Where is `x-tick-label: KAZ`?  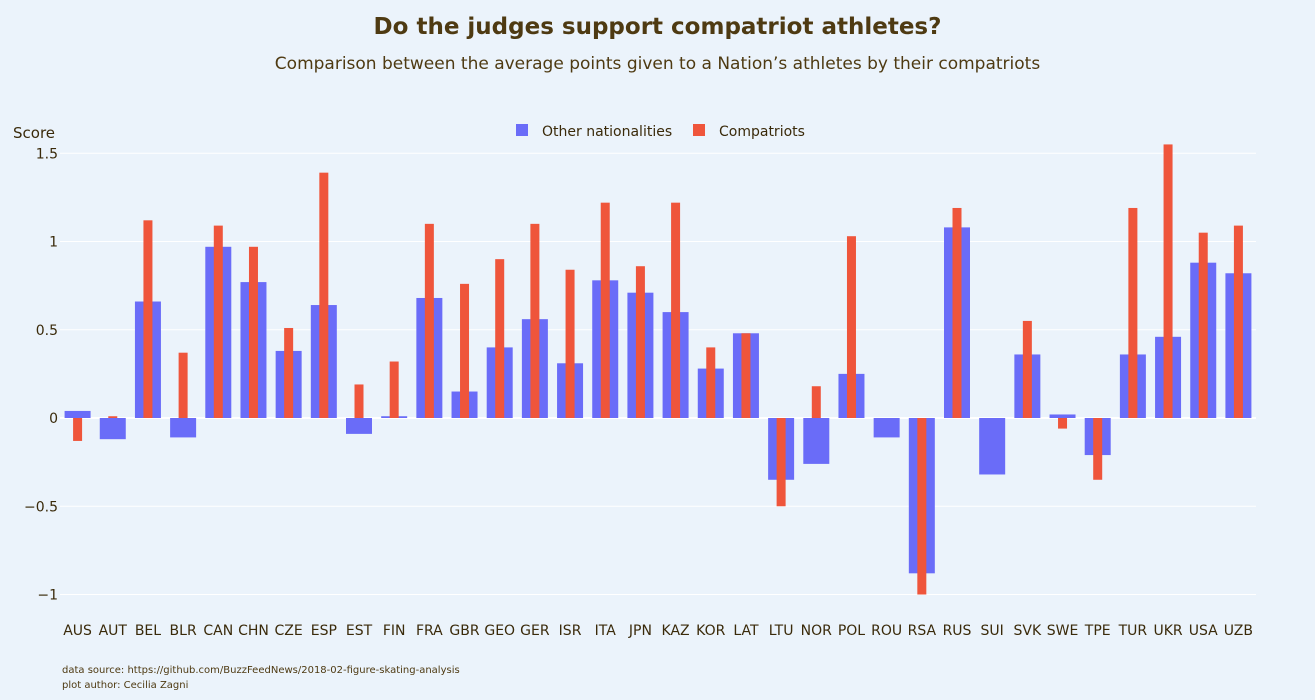 x-tick-label: KAZ is located at coordinates (676, 631).